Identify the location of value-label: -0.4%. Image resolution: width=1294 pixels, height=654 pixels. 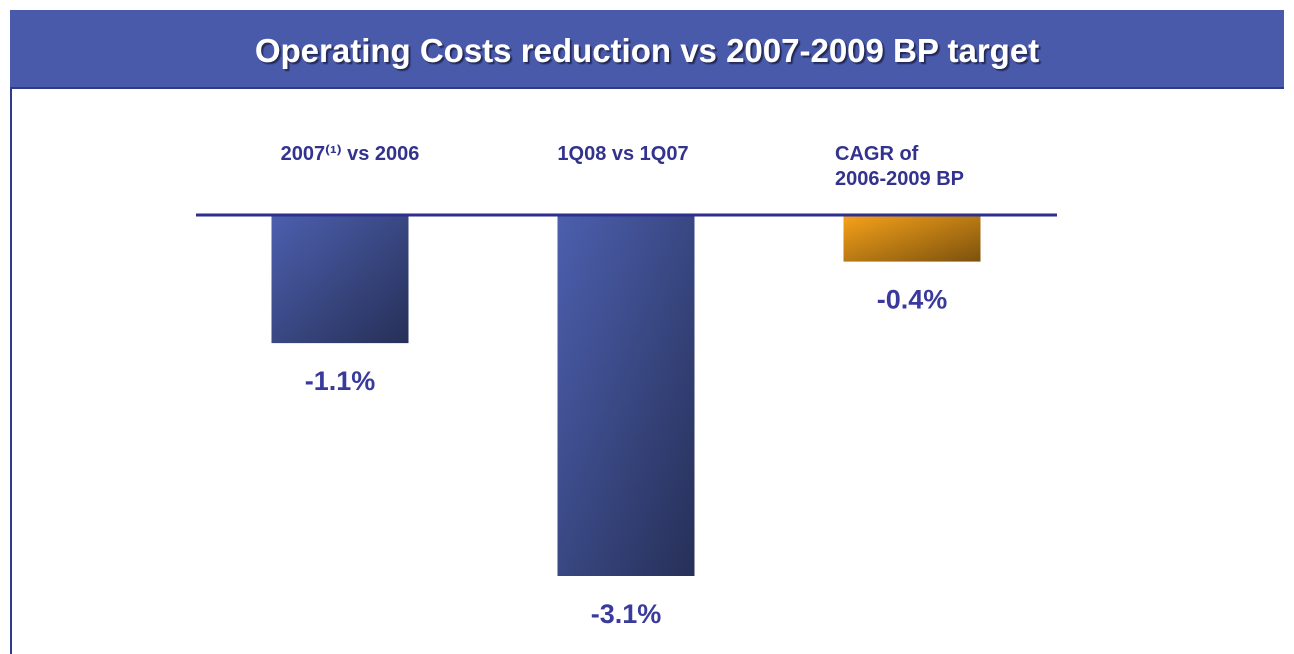
(912, 300).